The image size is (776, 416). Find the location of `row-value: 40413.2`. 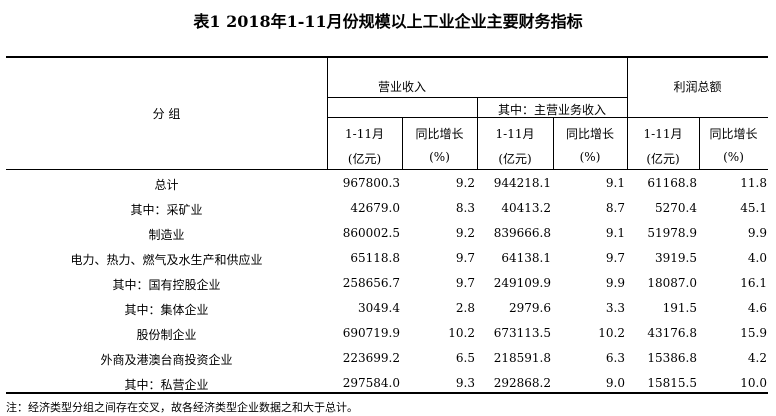

row-value: 40413.2 is located at coordinates (526, 208).